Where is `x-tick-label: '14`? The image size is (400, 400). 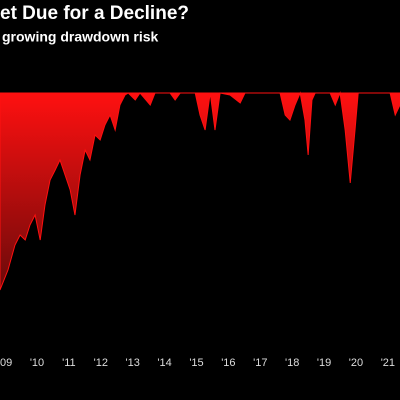 x-tick-label: '14 is located at coordinates (164, 363).